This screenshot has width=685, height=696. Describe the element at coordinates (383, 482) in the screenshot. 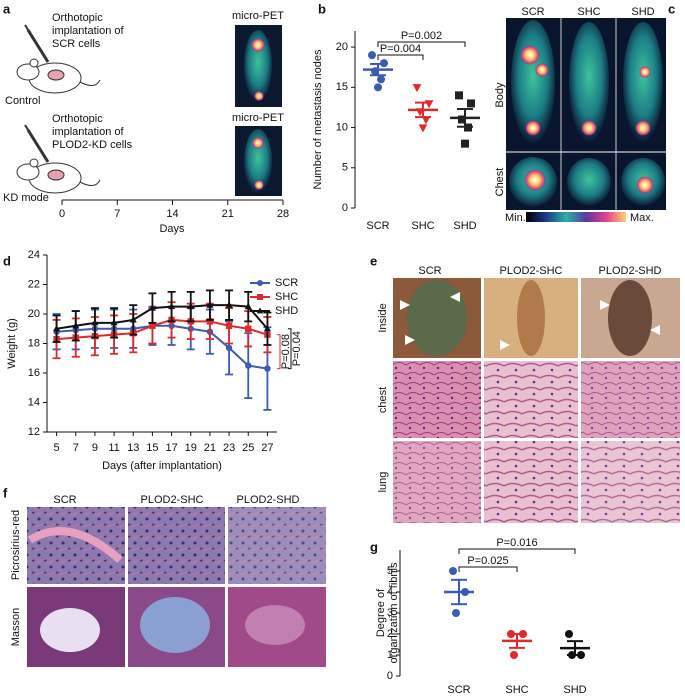

I see `row-label: lung` at that location.